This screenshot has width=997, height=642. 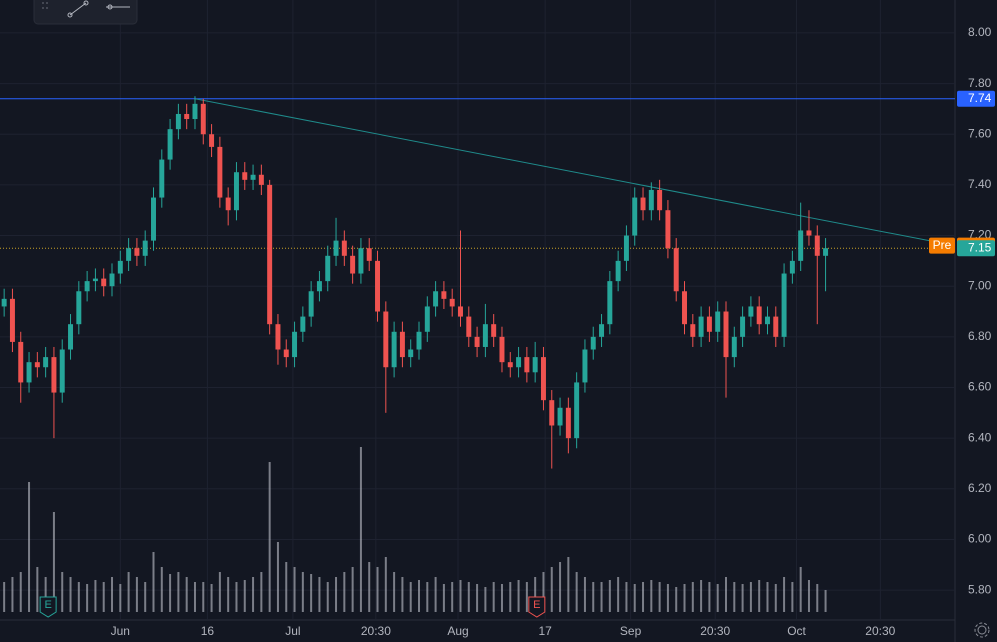 I want to click on toolbar, so click(x=85, y=12).